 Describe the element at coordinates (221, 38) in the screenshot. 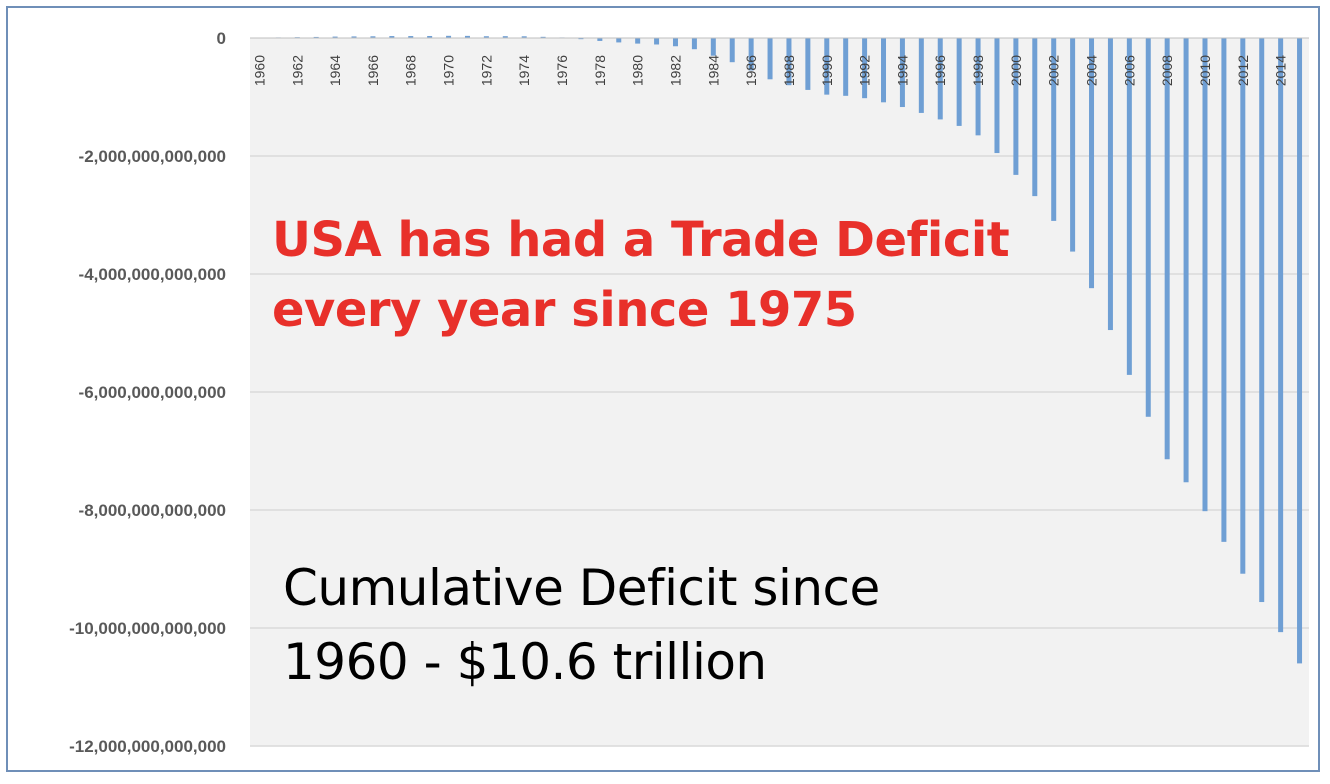

I see `y-tick-label: 0` at that location.